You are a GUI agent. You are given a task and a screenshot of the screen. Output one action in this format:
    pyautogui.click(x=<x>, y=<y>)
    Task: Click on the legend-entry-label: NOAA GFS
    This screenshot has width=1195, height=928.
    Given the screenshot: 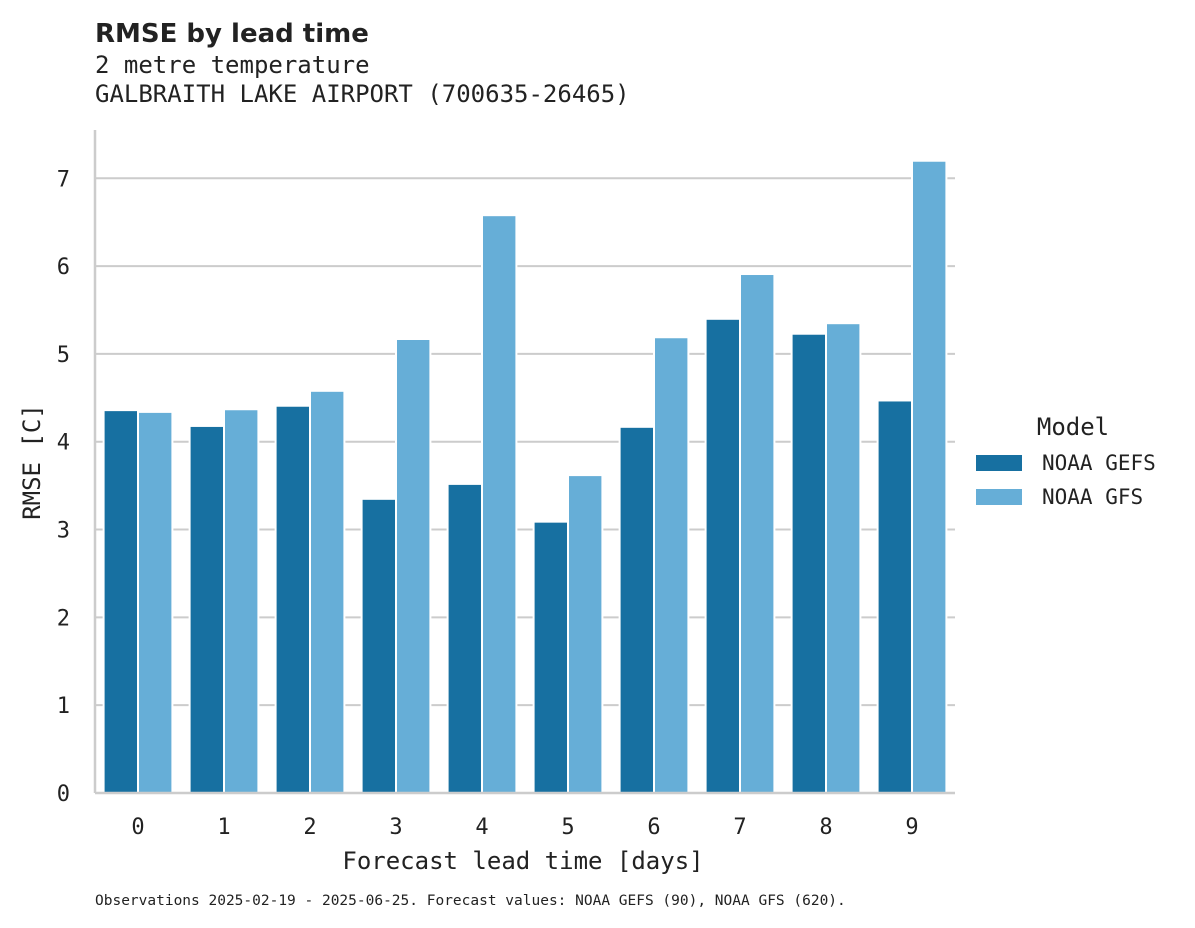 What is the action you would take?
    pyautogui.click(x=1092, y=497)
    